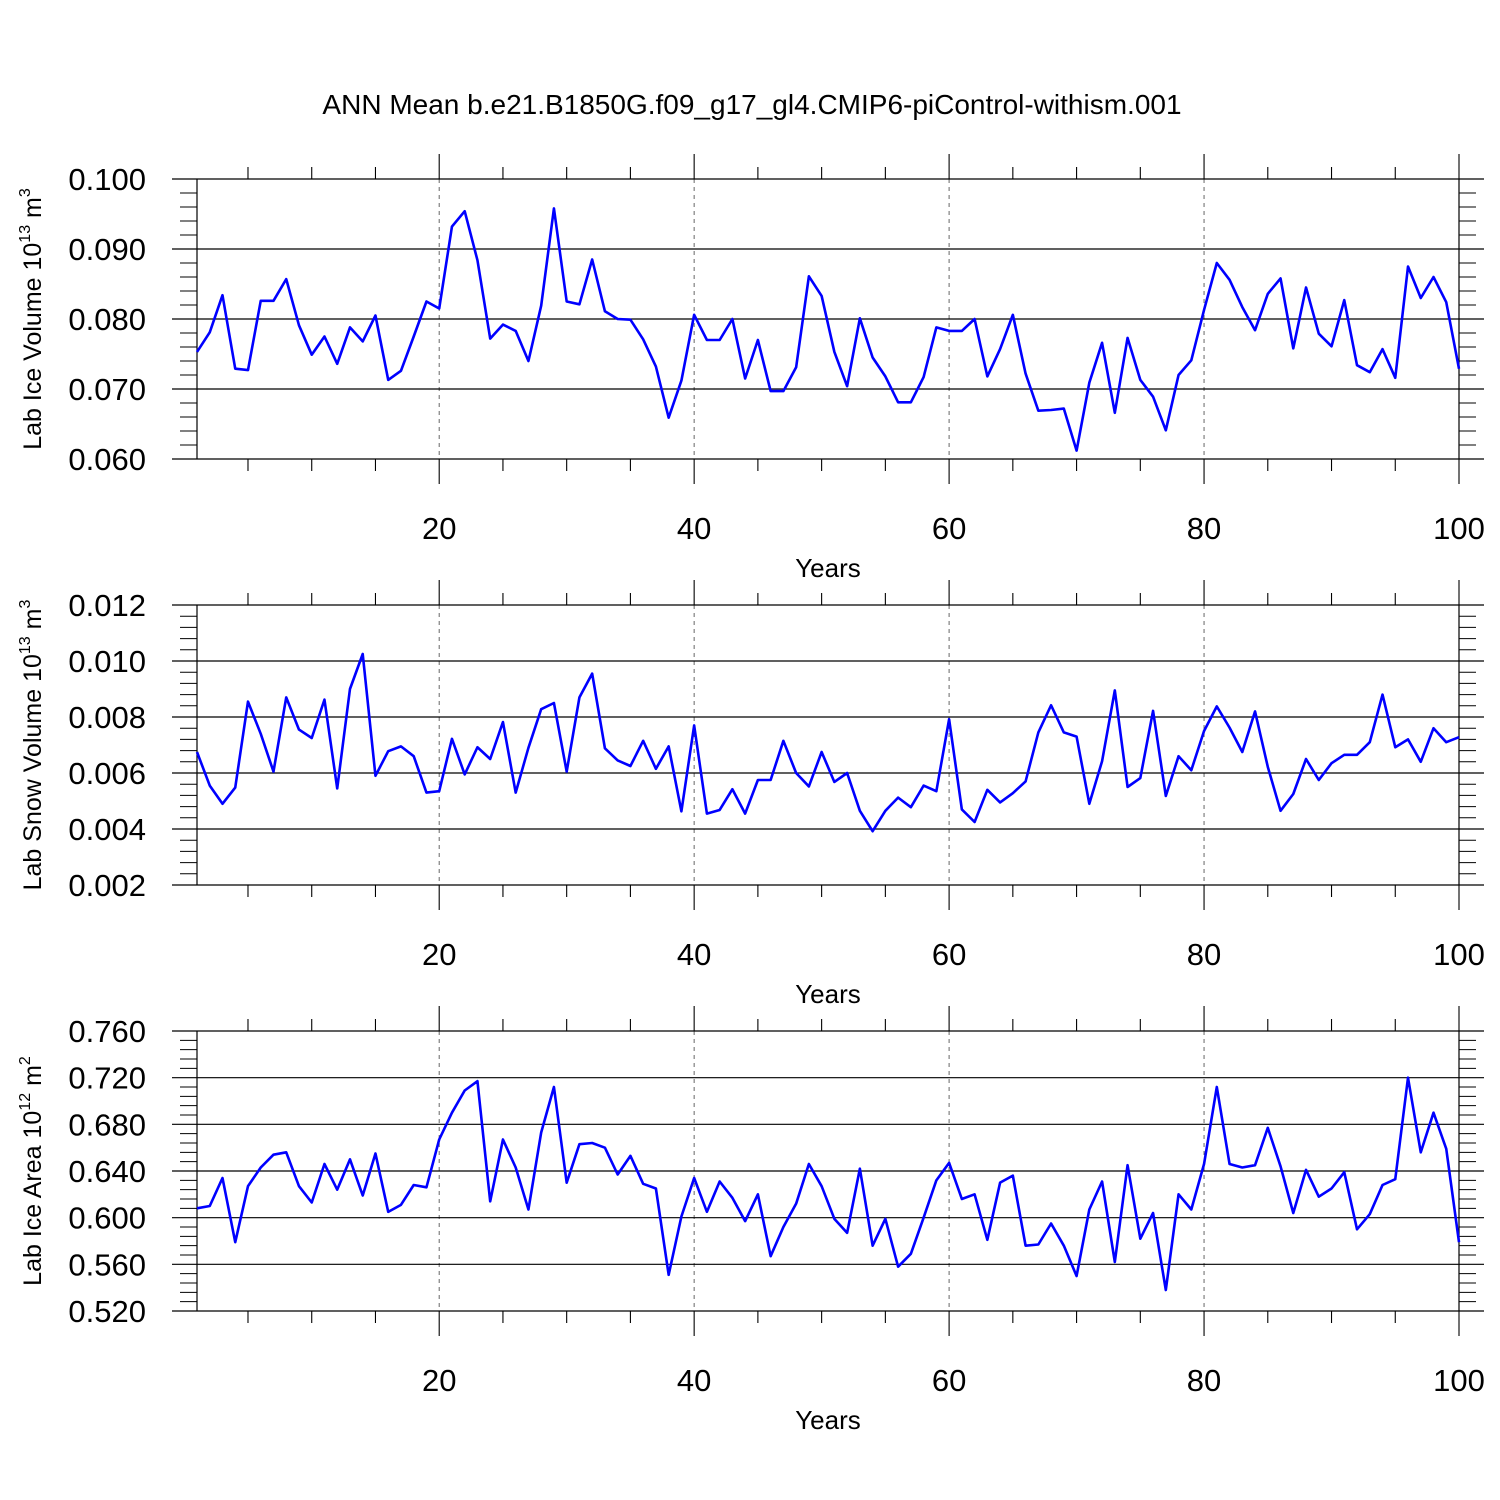 This screenshot has width=1500, height=1500. What do you see at coordinates (25, 604) in the screenshot?
I see `snow-volume-ylabel-unit-exp: 3` at bounding box center [25, 604].